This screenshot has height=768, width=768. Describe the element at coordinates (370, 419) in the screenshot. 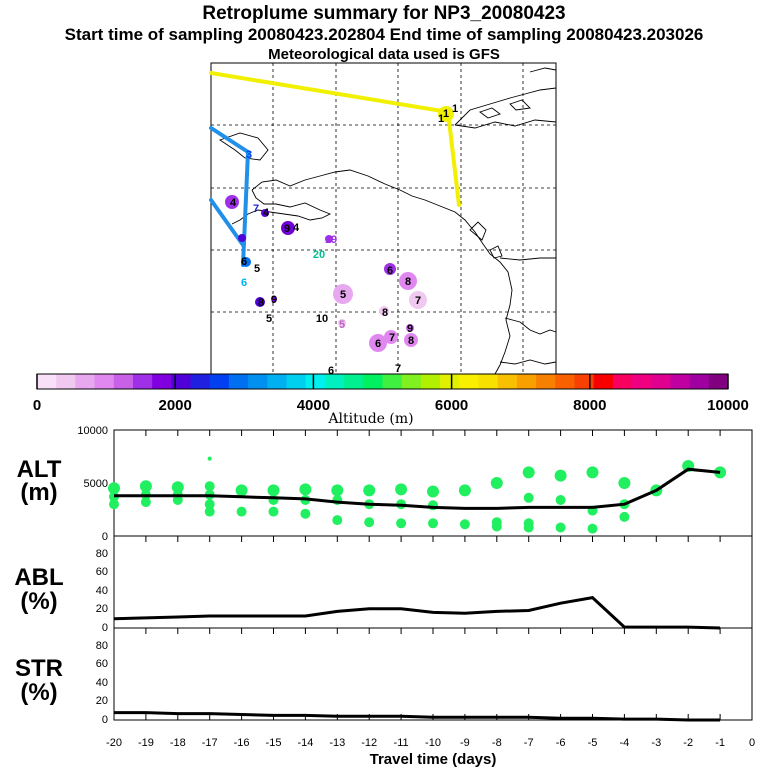

I see `colorbar-label: Altitude (m)` at that location.